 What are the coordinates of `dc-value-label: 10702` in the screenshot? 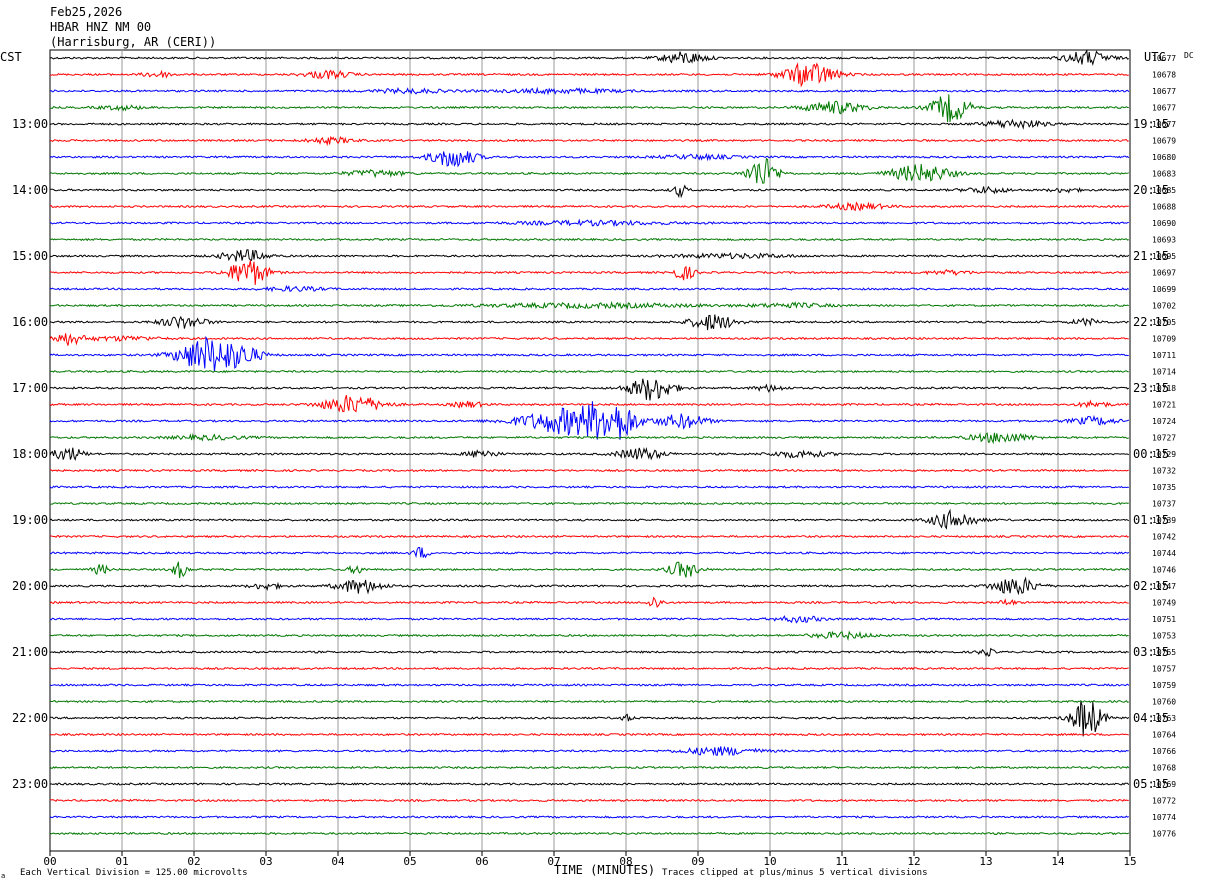 It's located at (1164, 306).